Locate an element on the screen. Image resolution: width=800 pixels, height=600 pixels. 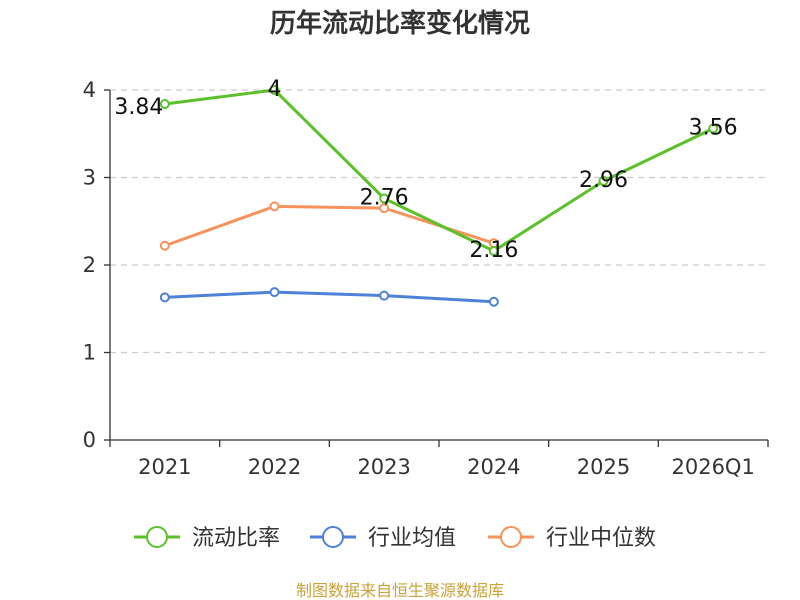
x-tick-label: 2026Q1 is located at coordinates (712, 467).